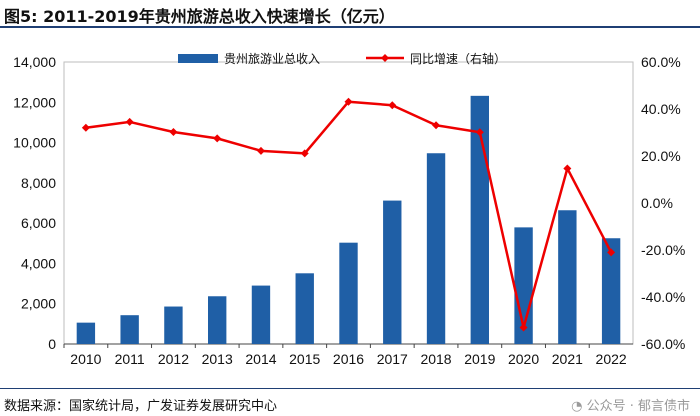  I want to click on right-tick-label: 60.0%, so click(661, 62).